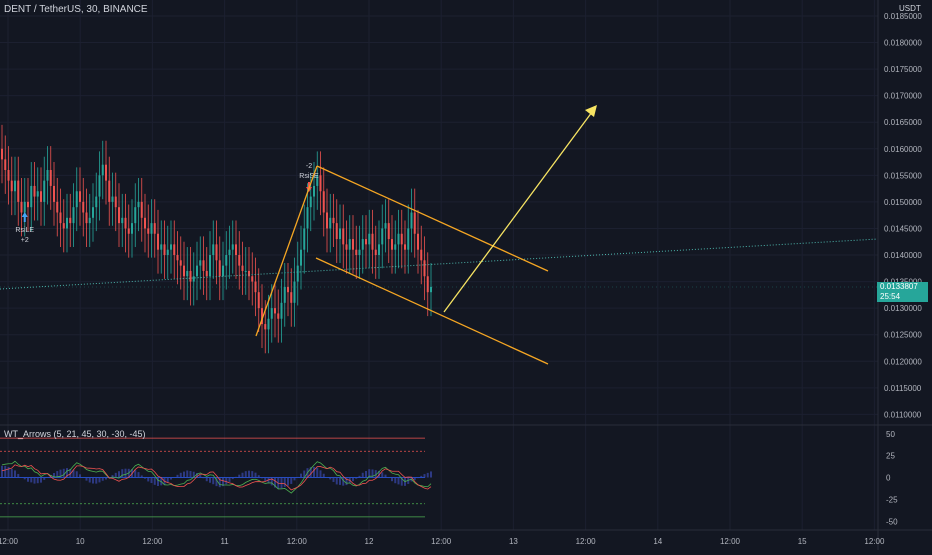 The image size is (932, 555). I want to click on indicator-tick-label: 25, so click(890, 456).